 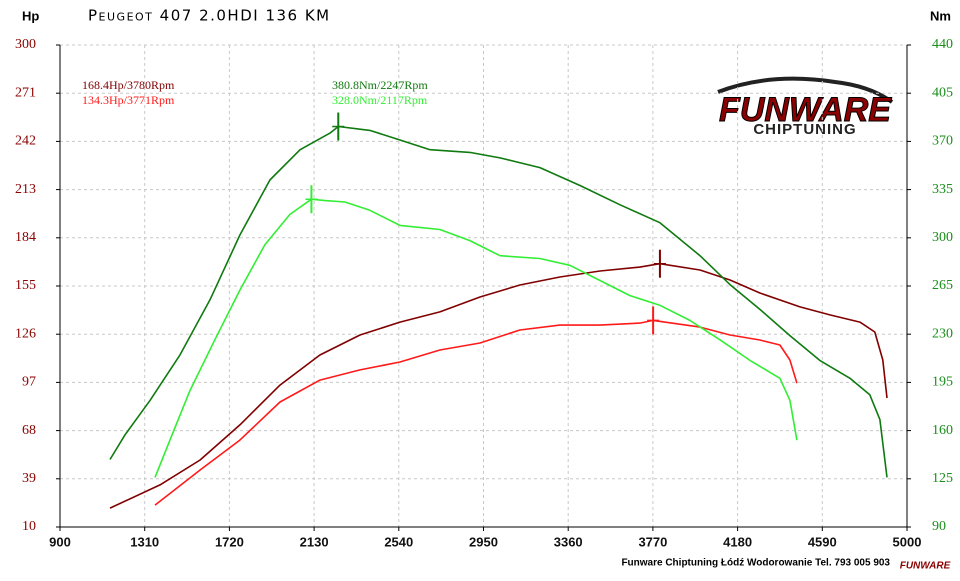 What do you see at coordinates (804, 129) in the screenshot?
I see `logo-sub: CHIPTUNING` at bounding box center [804, 129].